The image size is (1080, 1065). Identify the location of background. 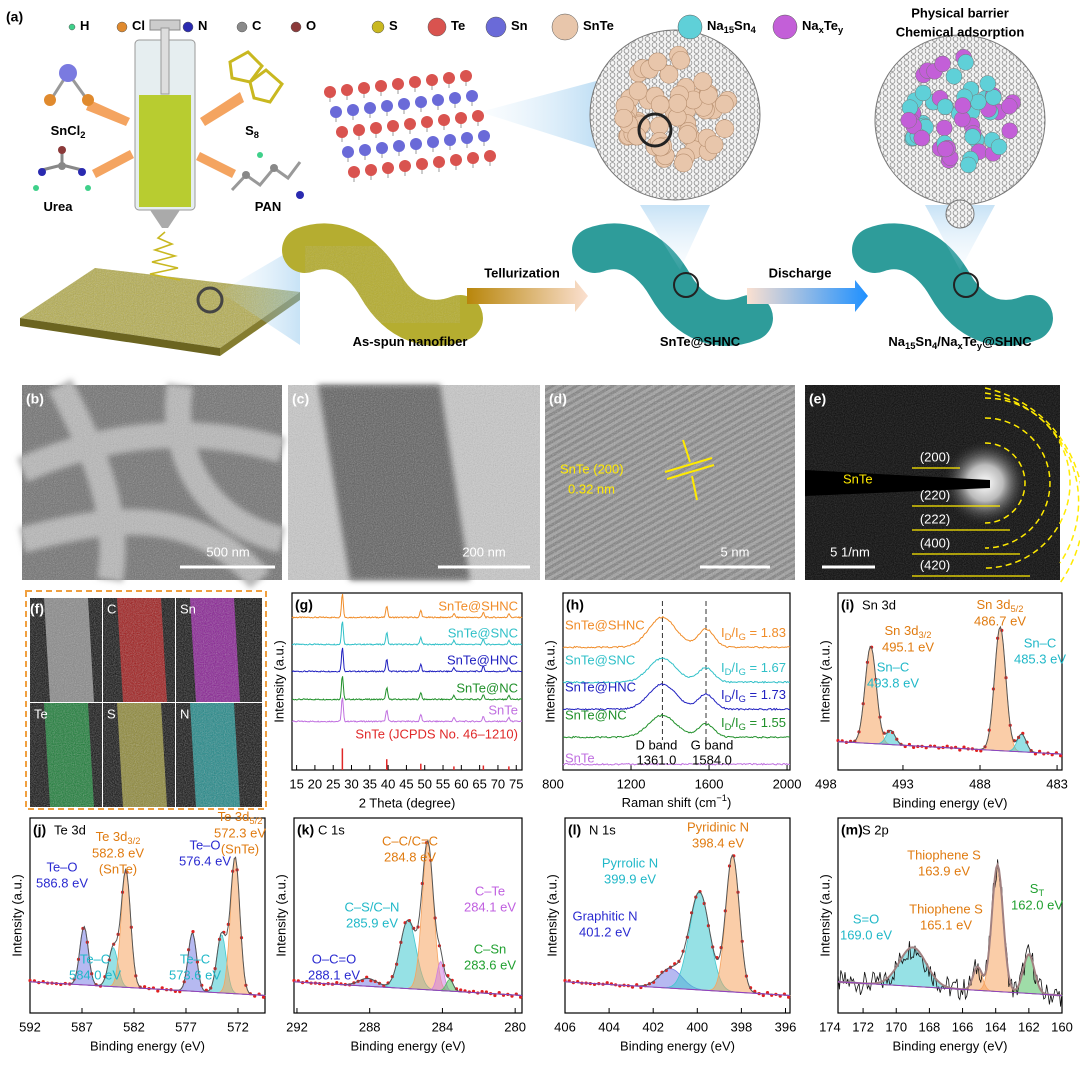
(147, 988).